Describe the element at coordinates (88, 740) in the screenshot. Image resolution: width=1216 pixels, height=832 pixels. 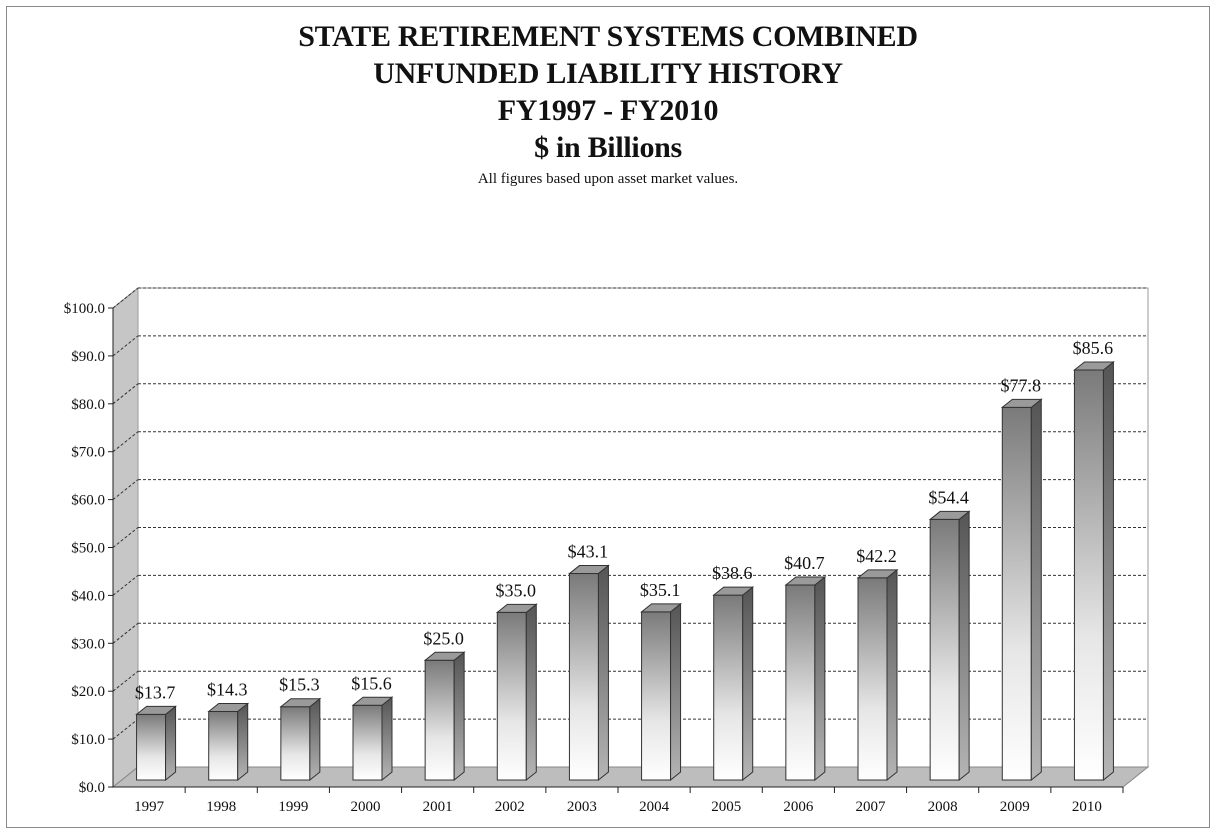
I see `y-tick-label: $10.0` at that location.